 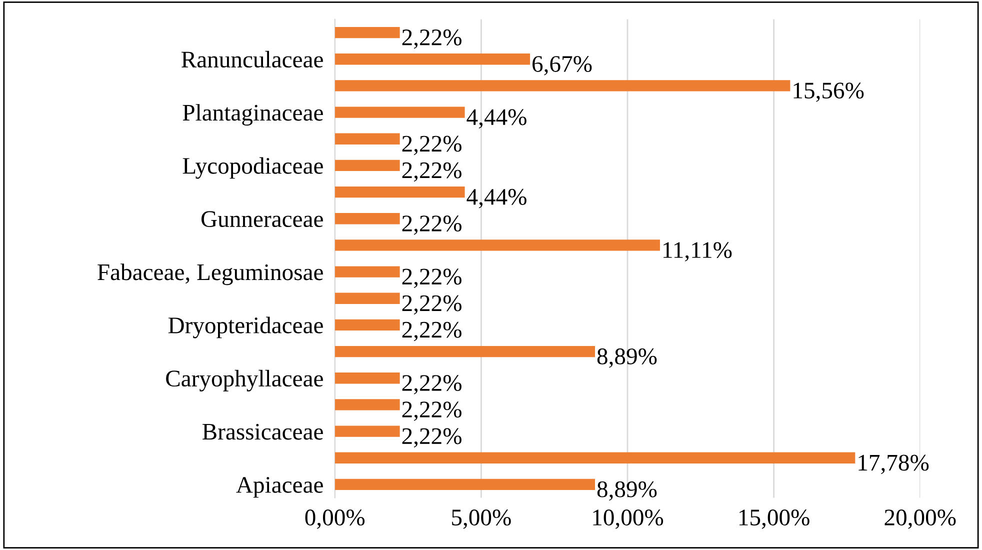 I want to click on x-tick-label: 0,00%, so click(x=335, y=519).